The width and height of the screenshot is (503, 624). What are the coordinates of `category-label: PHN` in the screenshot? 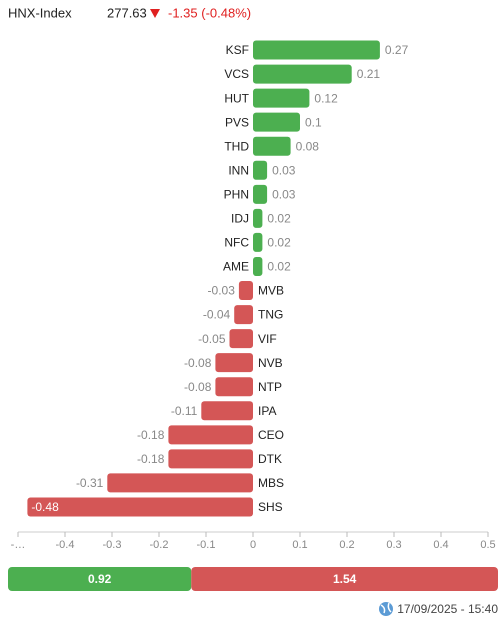 It's located at (236, 194).